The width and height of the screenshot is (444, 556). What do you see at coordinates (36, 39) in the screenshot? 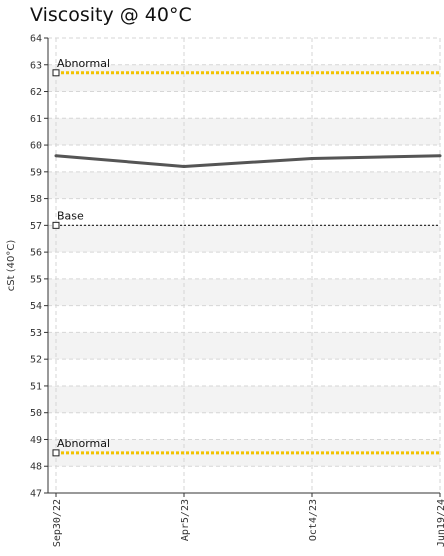
I see `y-tick-label: 64` at bounding box center [36, 39].